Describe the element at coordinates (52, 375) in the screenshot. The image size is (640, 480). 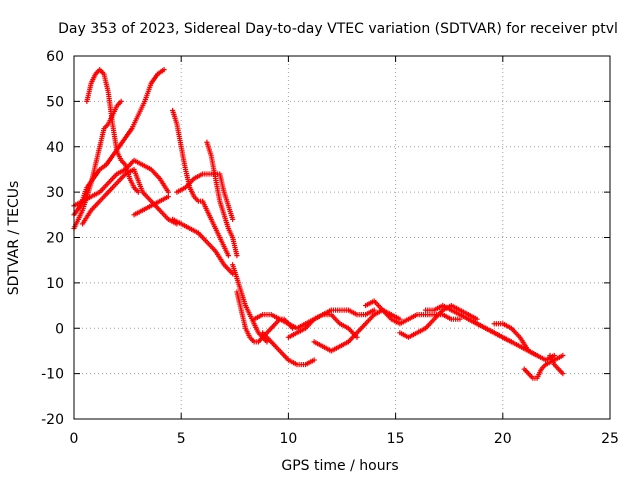
I see `y-tick-label: -10` at that location.